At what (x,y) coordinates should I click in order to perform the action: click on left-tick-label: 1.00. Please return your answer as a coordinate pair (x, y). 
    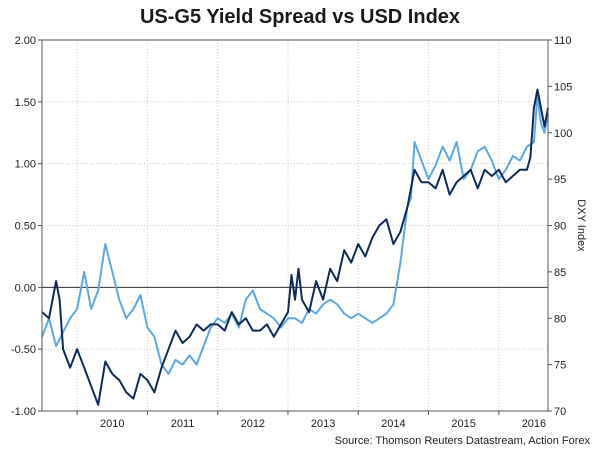
    Looking at the image, I should click on (25, 165).